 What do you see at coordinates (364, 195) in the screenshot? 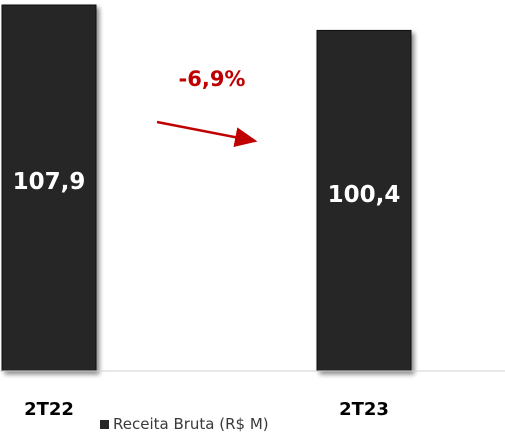
I see `data-label-2T23: 100,4` at bounding box center [364, 195].